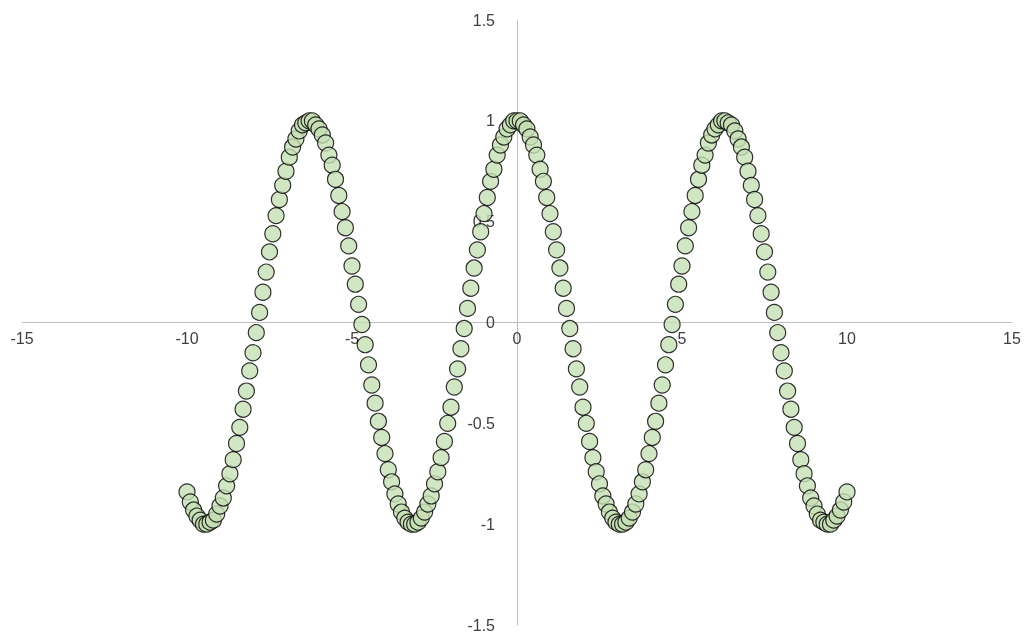 The image size is (1025, 634). What do you see at coordinates (491, 322) in the screenshot?
I see `y-tick-label: 0` at bounding box center [491, 322].